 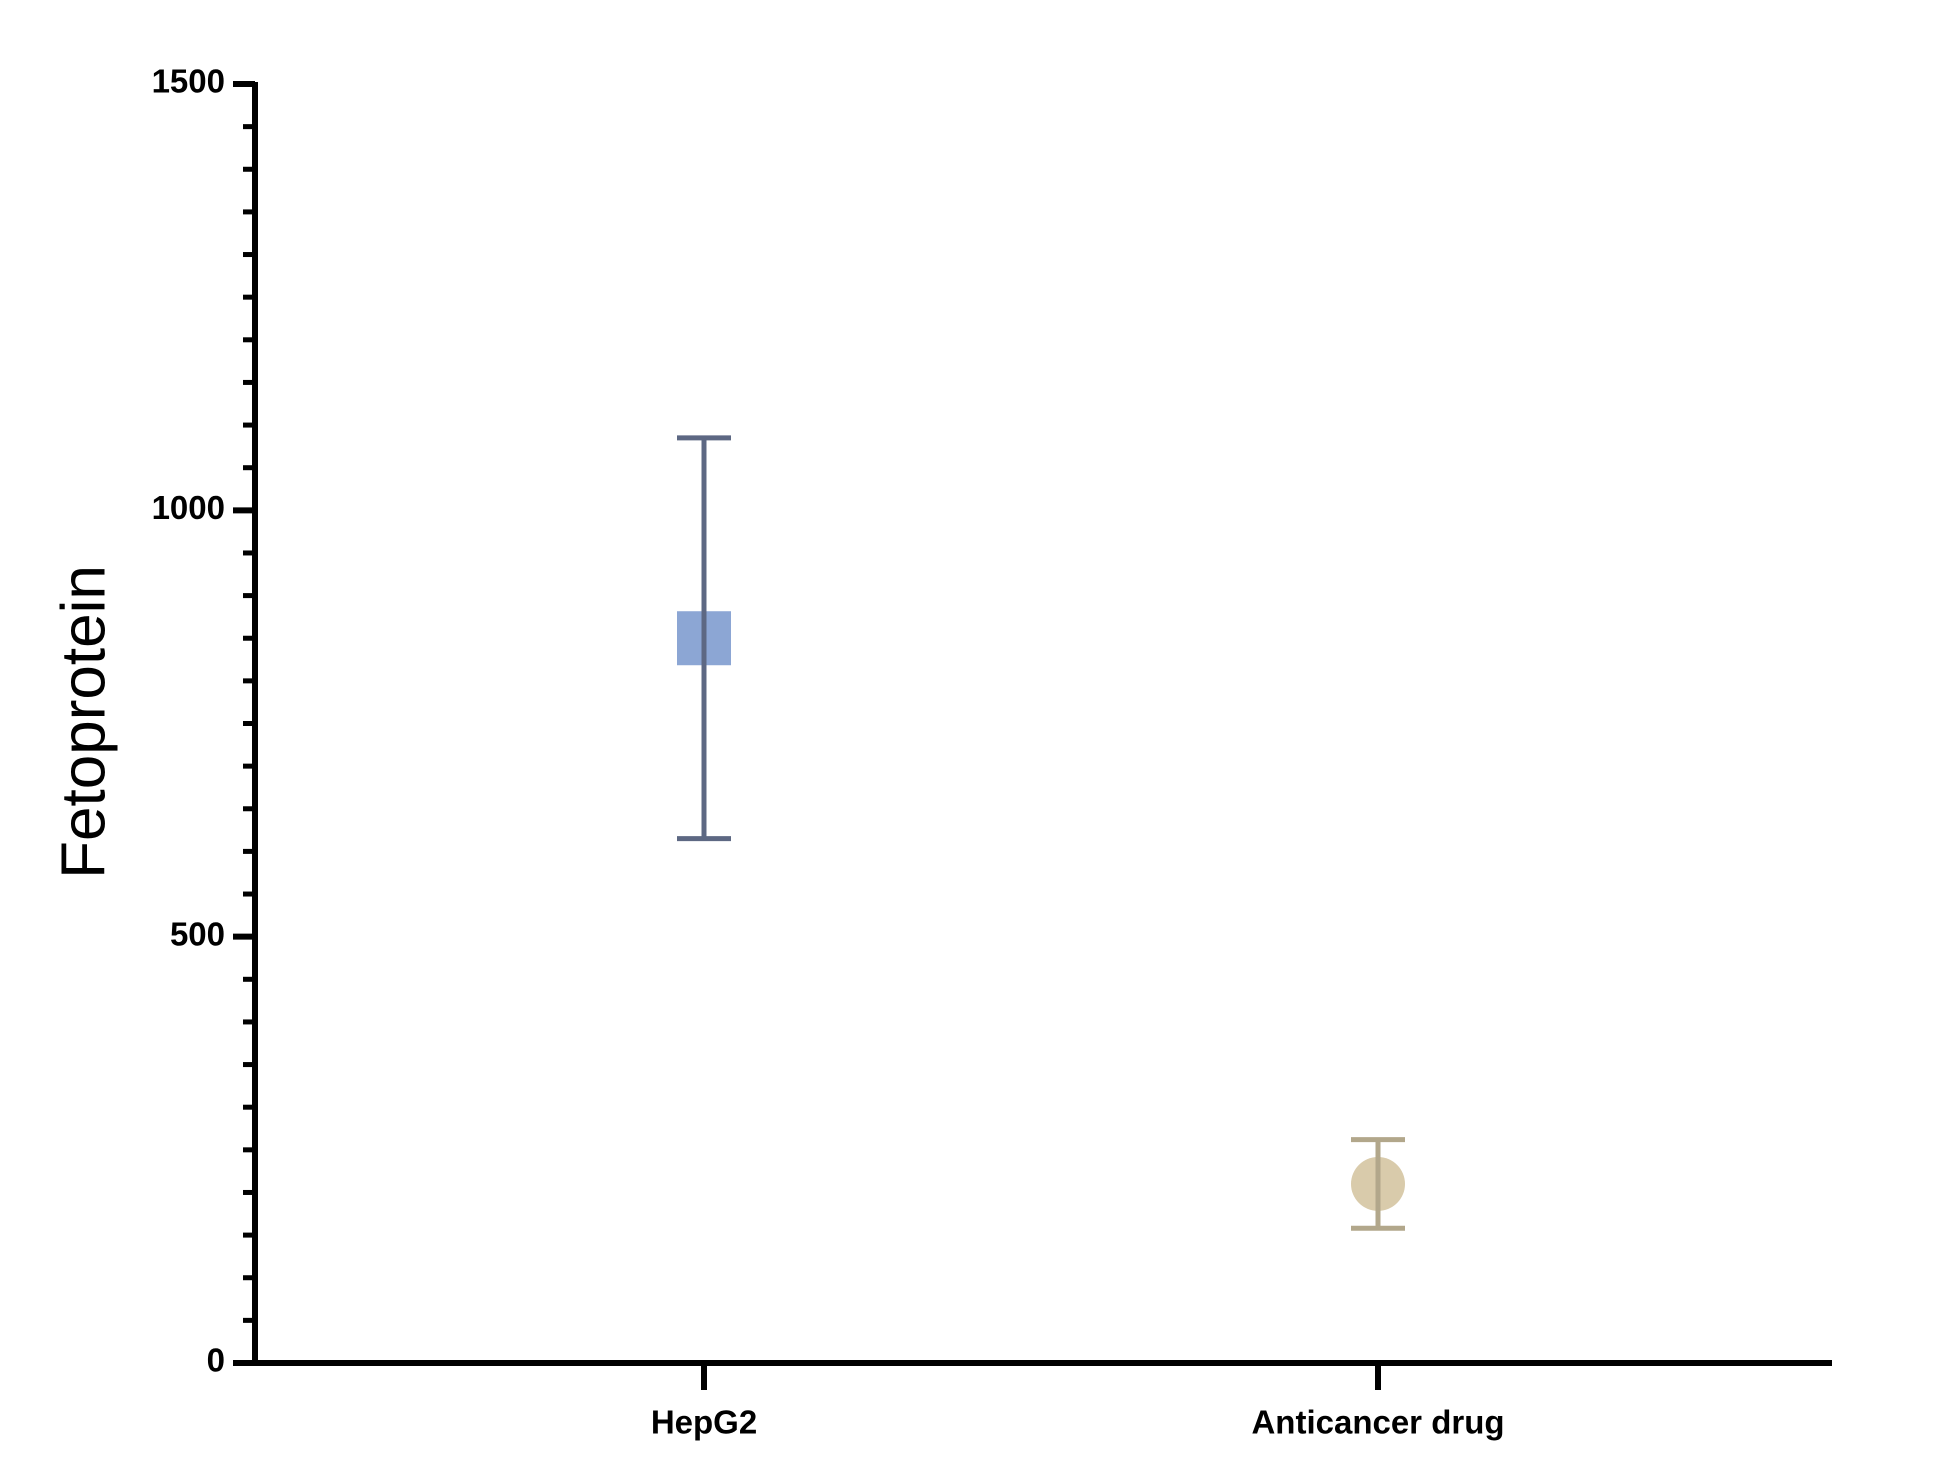 I want to click on x-tick-label: HepG2, so click(x=704, y=1422).